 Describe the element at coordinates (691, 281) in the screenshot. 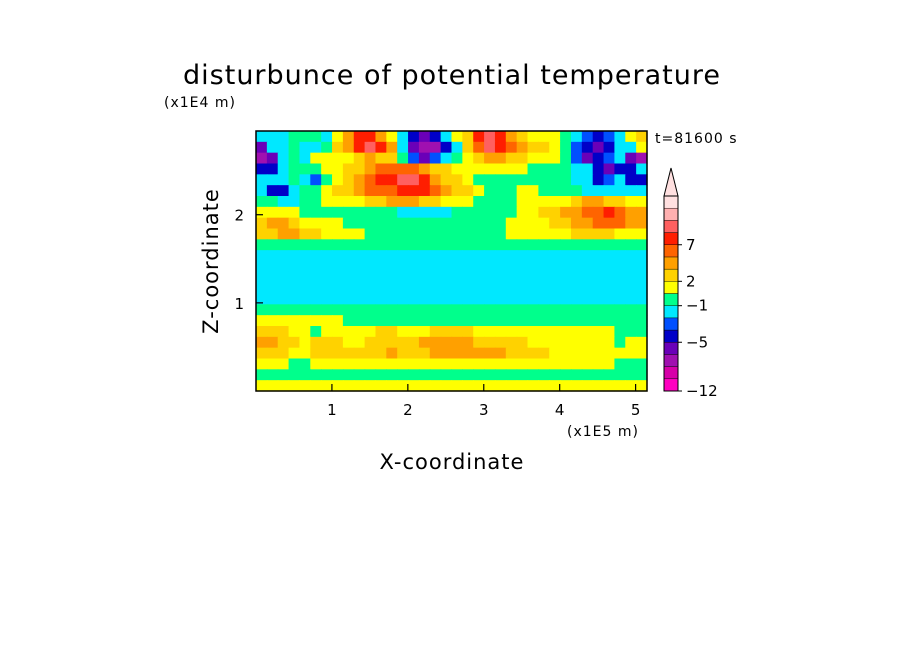

I see `colorbar-label: 2` at that location.